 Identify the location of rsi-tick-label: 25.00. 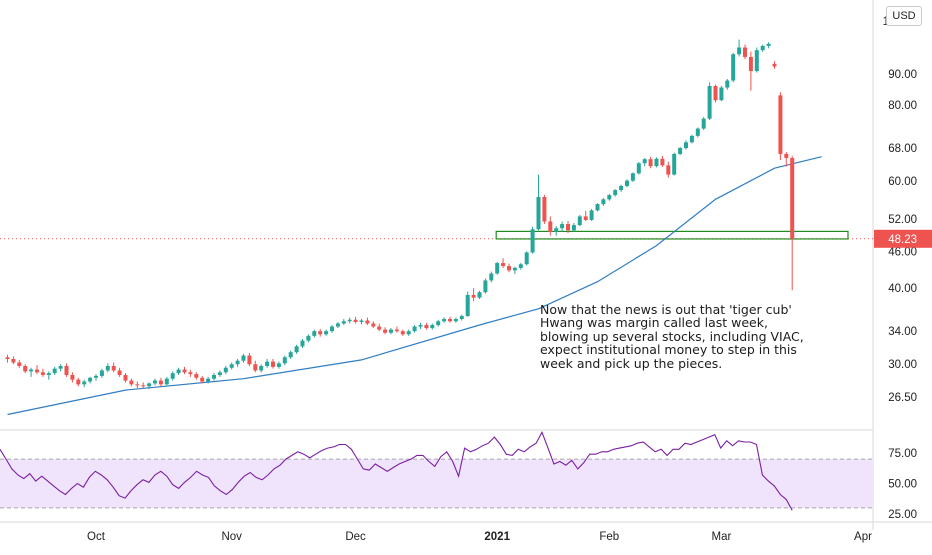
(902, 515).